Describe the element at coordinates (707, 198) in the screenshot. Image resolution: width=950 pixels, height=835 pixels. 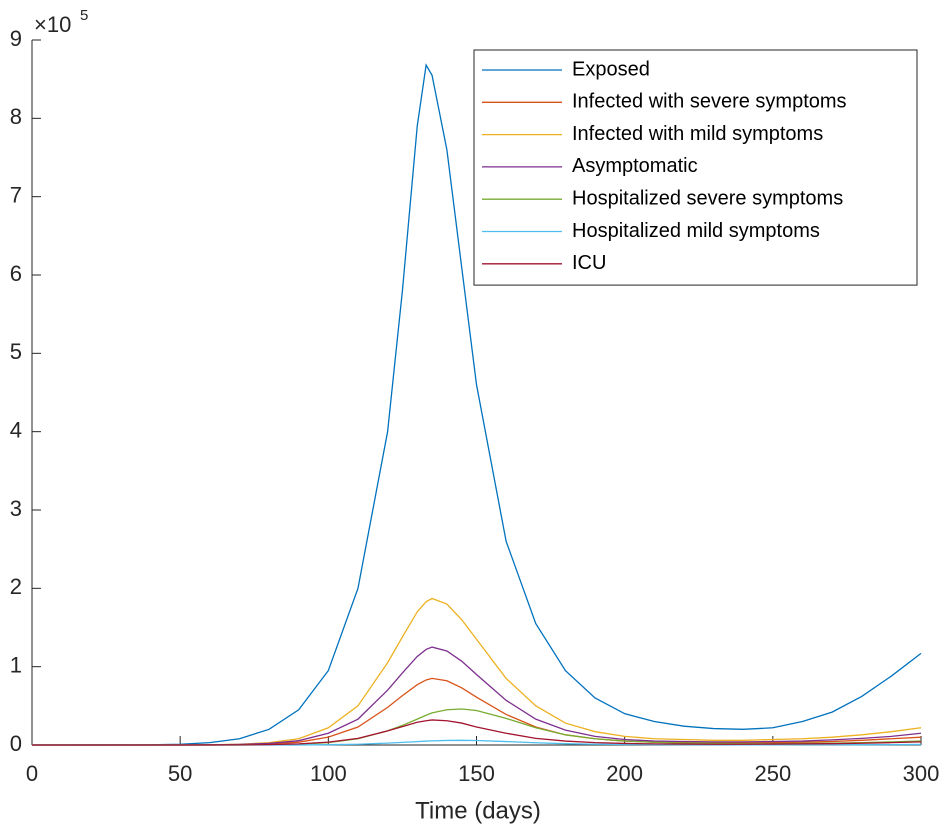
I see `legend-label: Hospitalized severe symptoms` at that location.